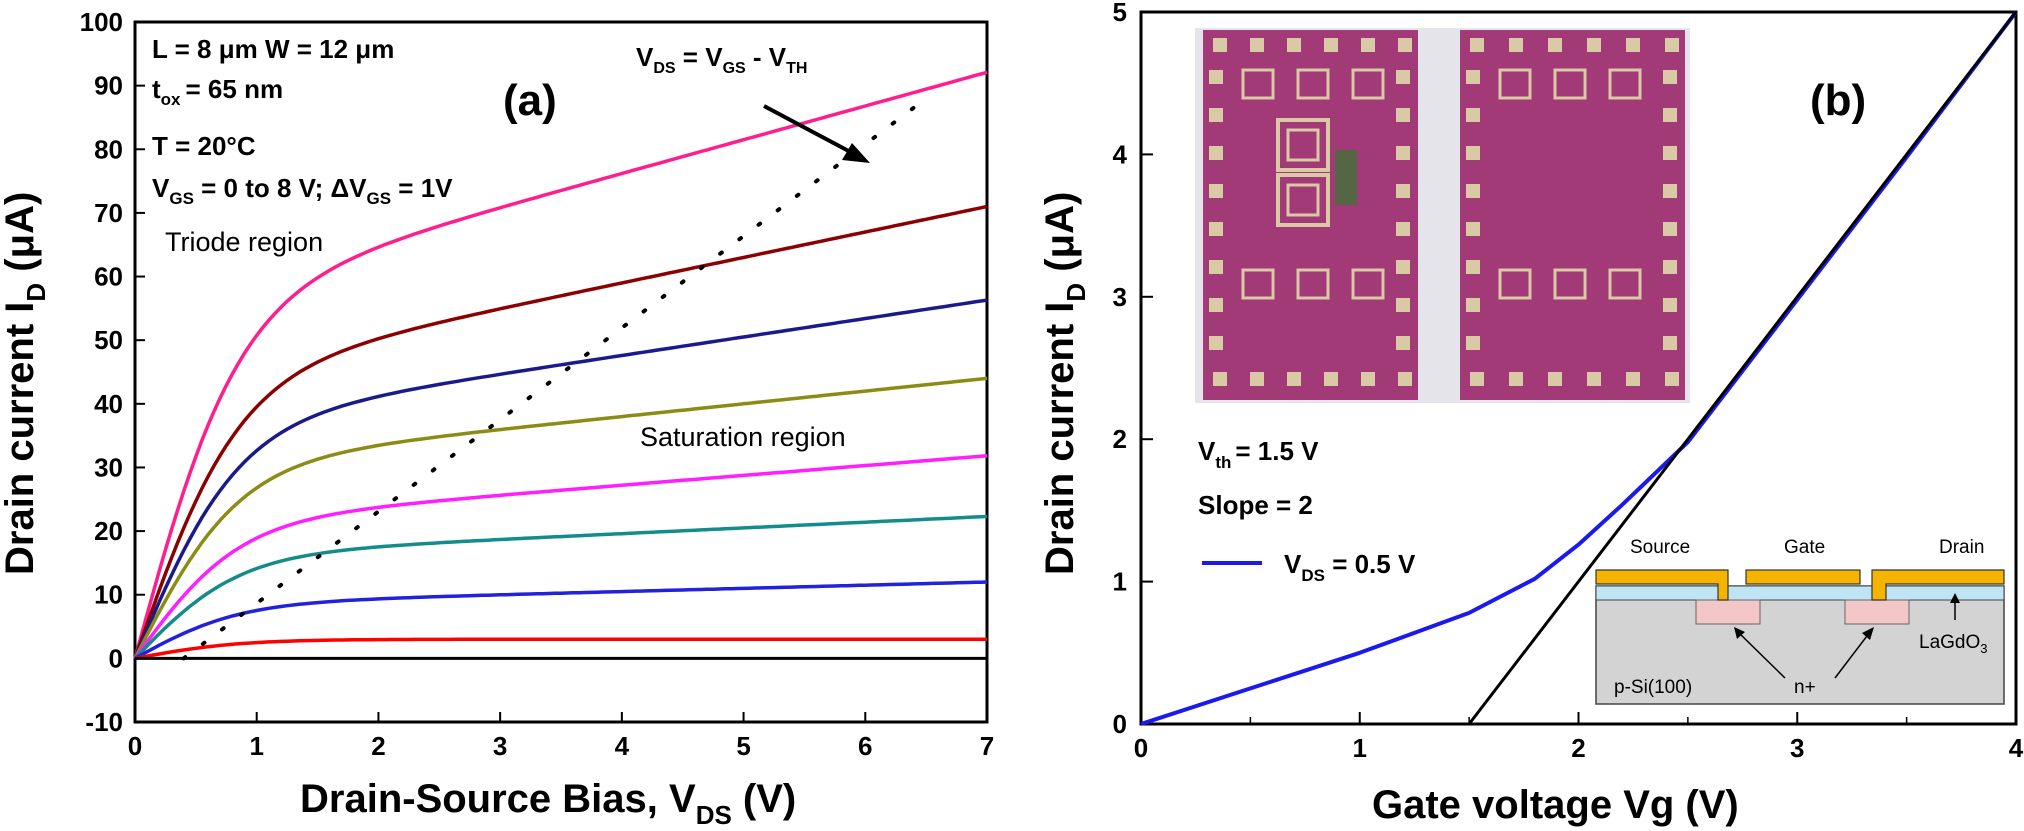 The width and height of the screenshot is (2024, 831). Describe the element at coordinates (1800, 645) in the screenshot. I see `substrate-block` at that location.